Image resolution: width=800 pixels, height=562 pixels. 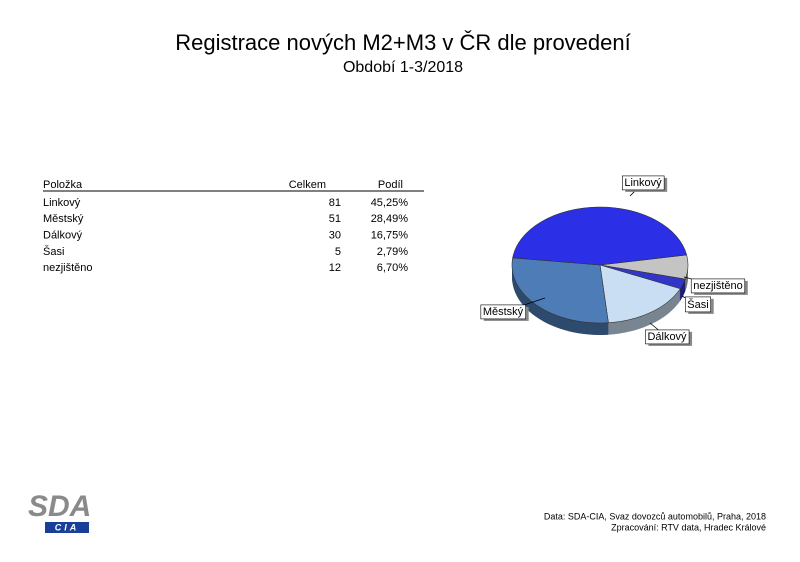 What do you see at coordinates (53, 251) in the screenshot?
I see `table-cell: Šasi` at bounding box center [53, 251].